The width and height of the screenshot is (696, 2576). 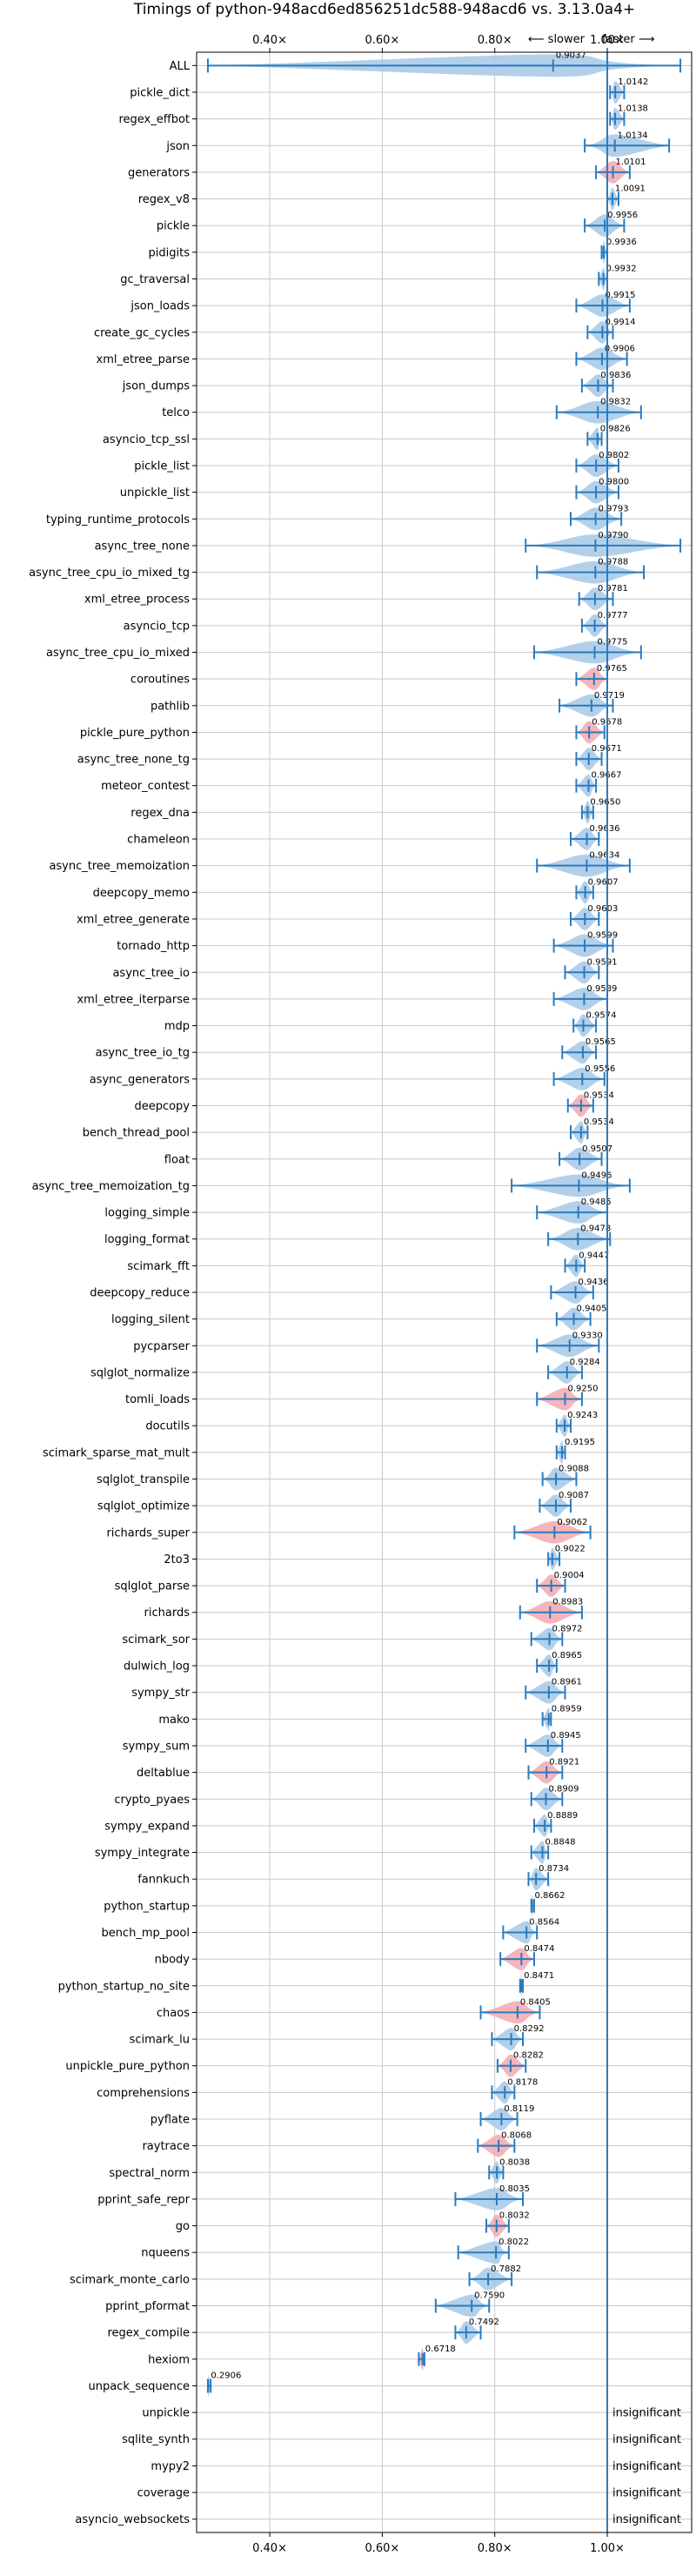 I want to click on value-label: 0.9507, so click(x=597, y=1149).